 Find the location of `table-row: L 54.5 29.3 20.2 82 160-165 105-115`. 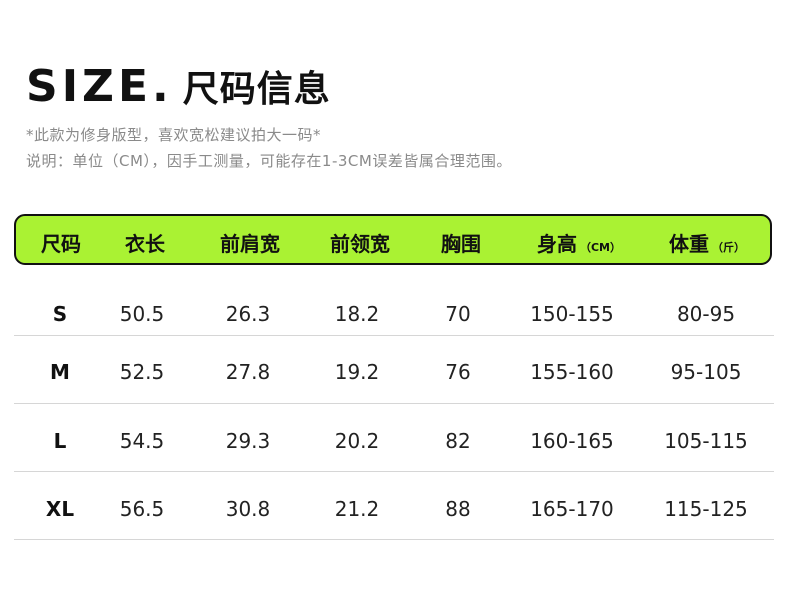

table-row: L 54.5 29.3 20.2 82 160-165 105-115 is located at coordinates (394, 443).